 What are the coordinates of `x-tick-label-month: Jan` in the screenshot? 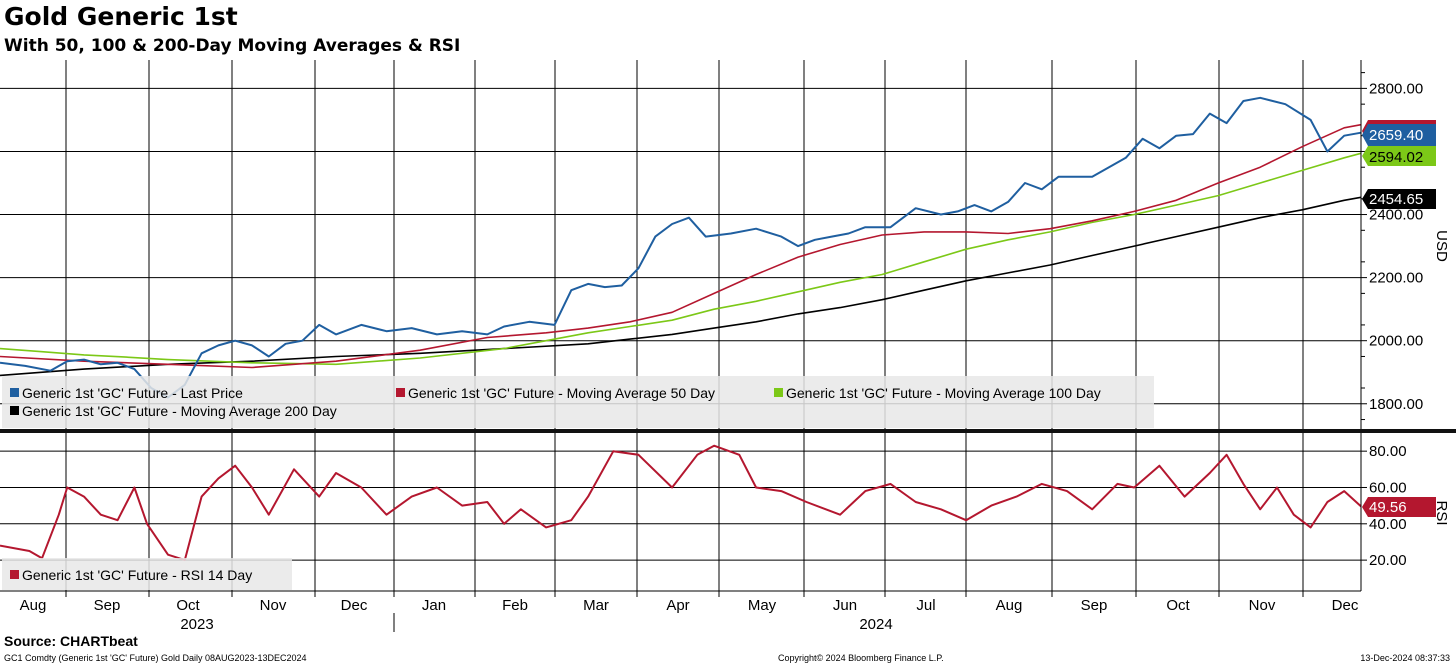 It's located at (434, 605).